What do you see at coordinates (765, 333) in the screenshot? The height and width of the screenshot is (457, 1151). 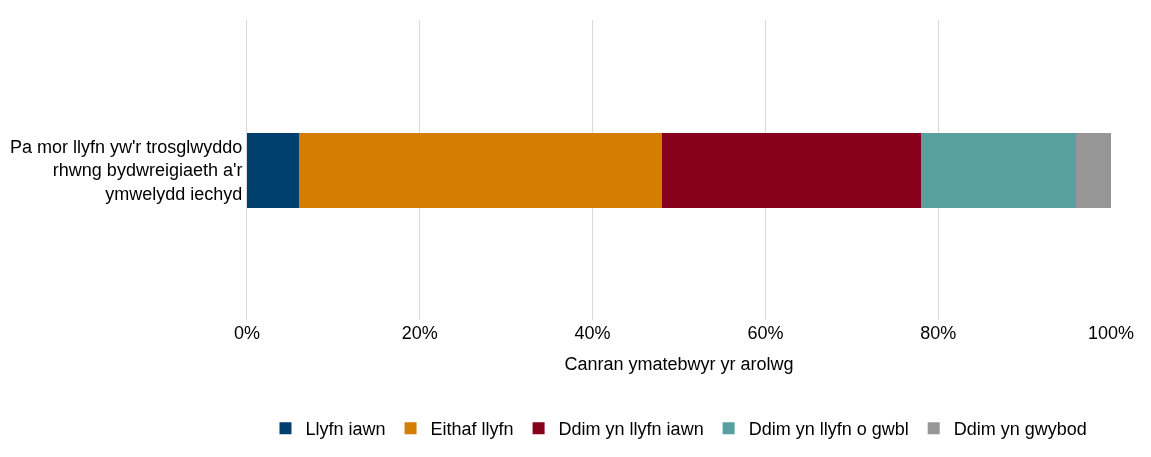 I see `x-tick-label: 60%` at bounding box center [765, 333].